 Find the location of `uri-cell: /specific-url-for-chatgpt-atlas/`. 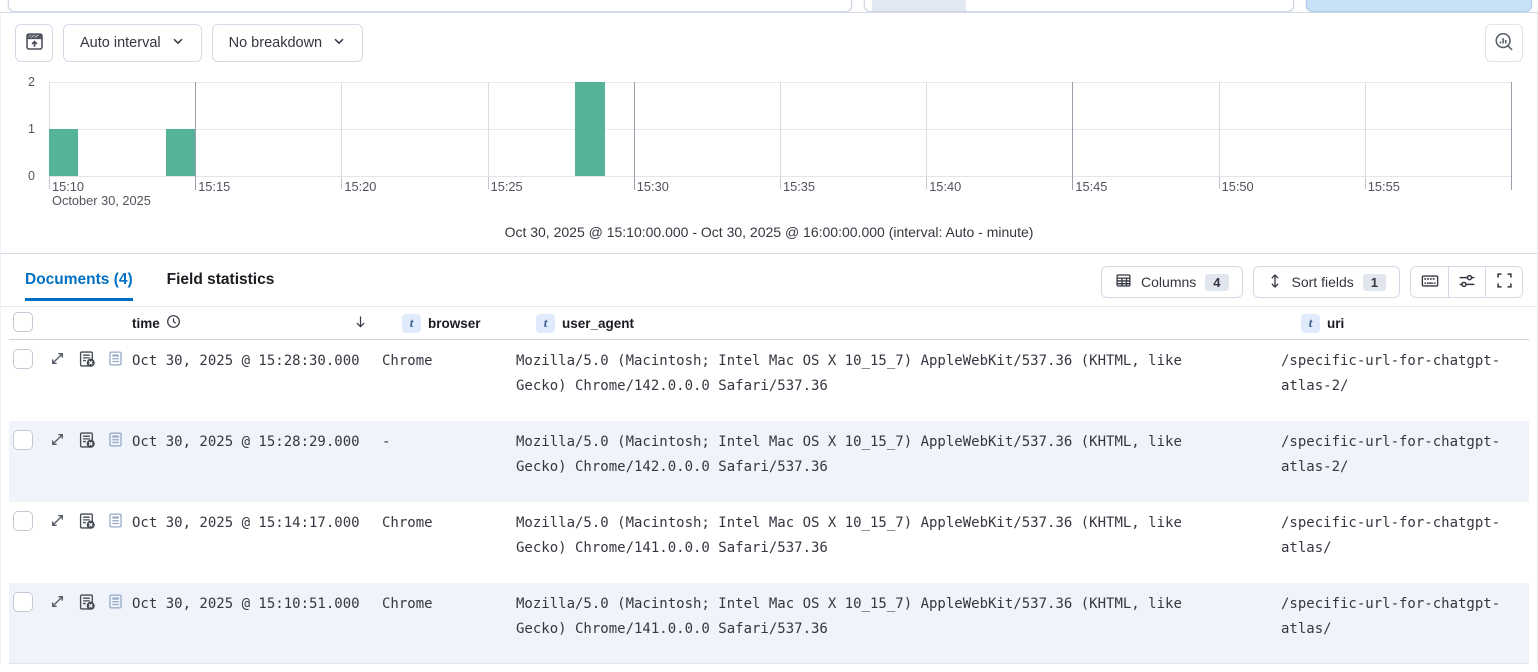

uri-cell: /specific-url-for-chatgpt-atlas/ is located at coordinates (1391, 616).